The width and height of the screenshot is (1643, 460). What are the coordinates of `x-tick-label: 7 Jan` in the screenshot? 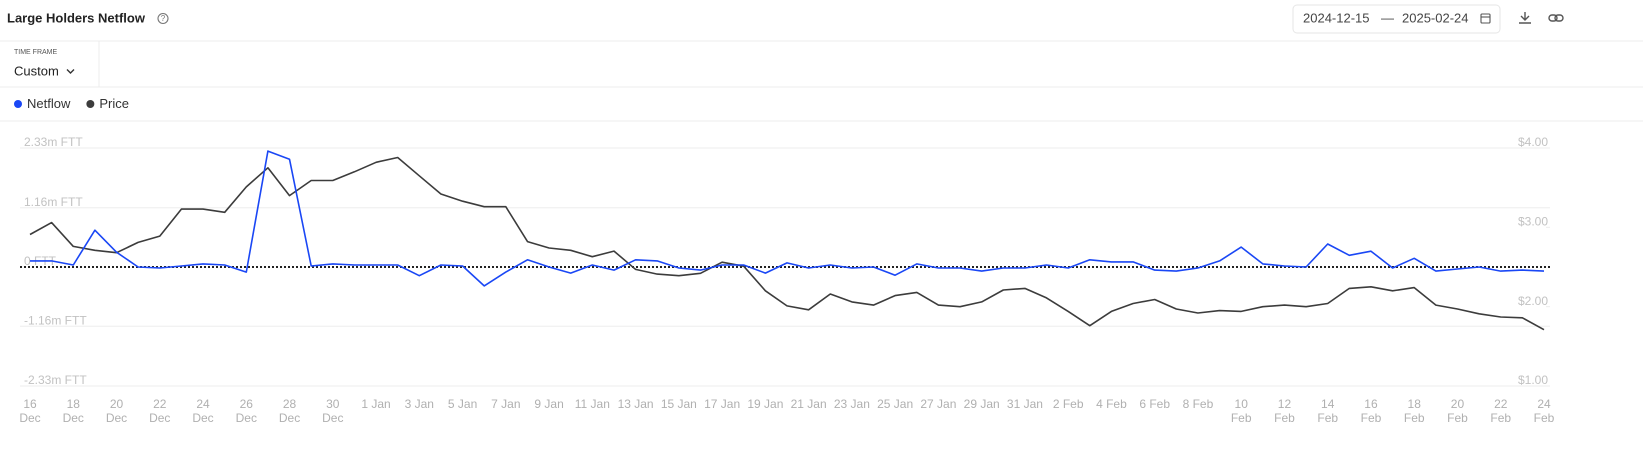 It's located at (505, 404).